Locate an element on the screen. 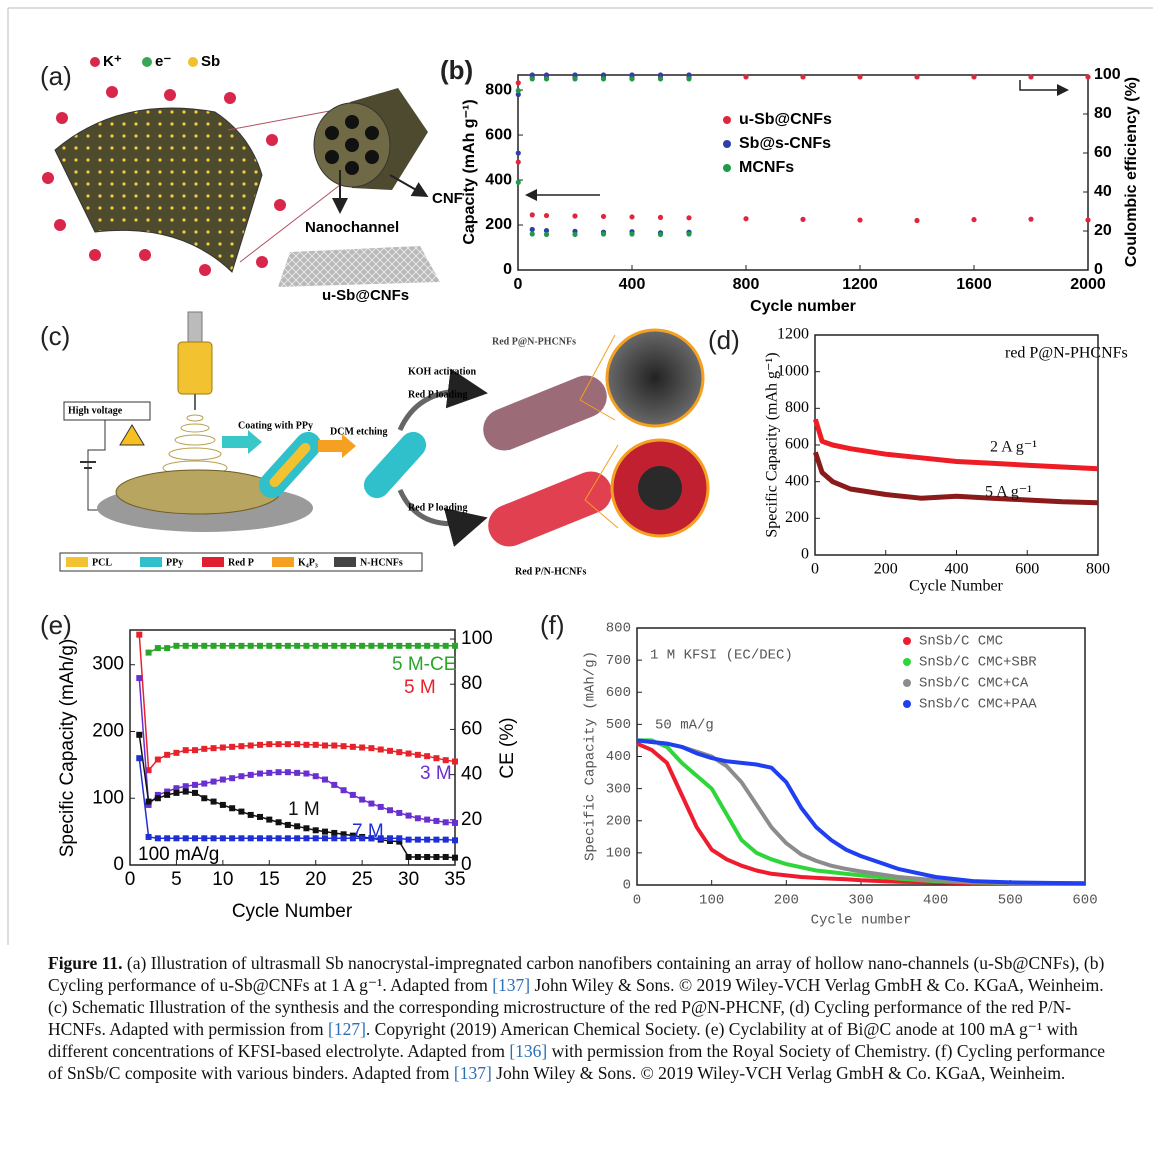 The width and height of the screenshot is (1153, 1160). legend-label: Sb@s-CNFs is located at coordinates (785, 143).